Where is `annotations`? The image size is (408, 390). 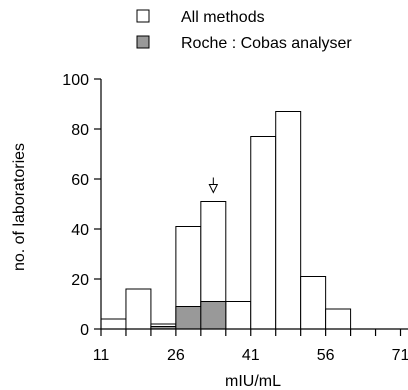 annotations is located at coordinates (213, 185).